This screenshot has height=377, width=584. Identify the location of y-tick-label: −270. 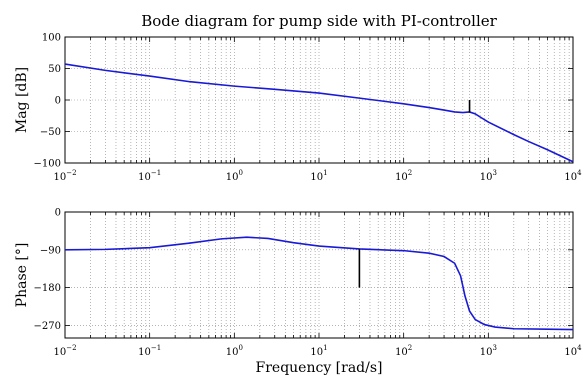
(47, 326).